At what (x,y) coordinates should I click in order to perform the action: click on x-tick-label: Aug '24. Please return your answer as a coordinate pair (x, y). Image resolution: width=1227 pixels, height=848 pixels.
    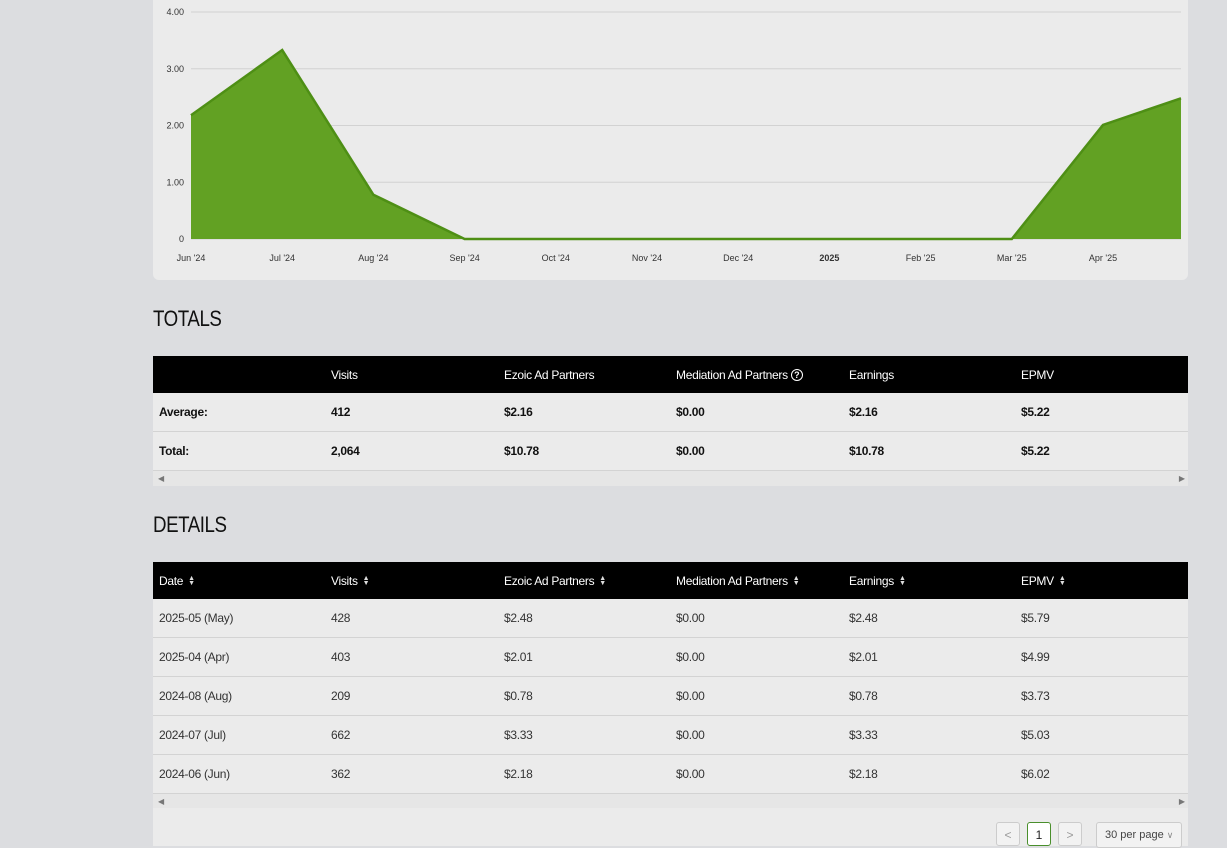
    Looking at the image, I should click on (373, 258).